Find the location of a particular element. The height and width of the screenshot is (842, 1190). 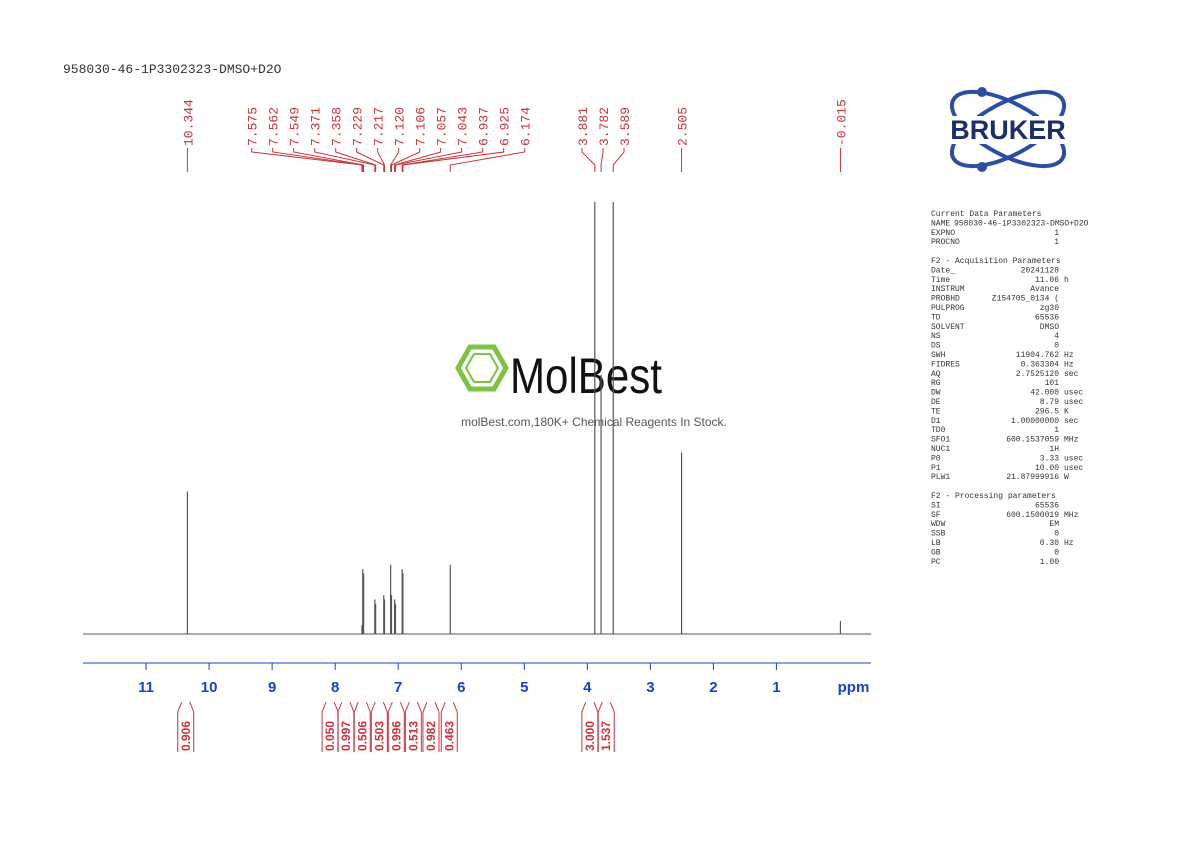

param-value: 1.00 is located at coordinates (1049, 562).